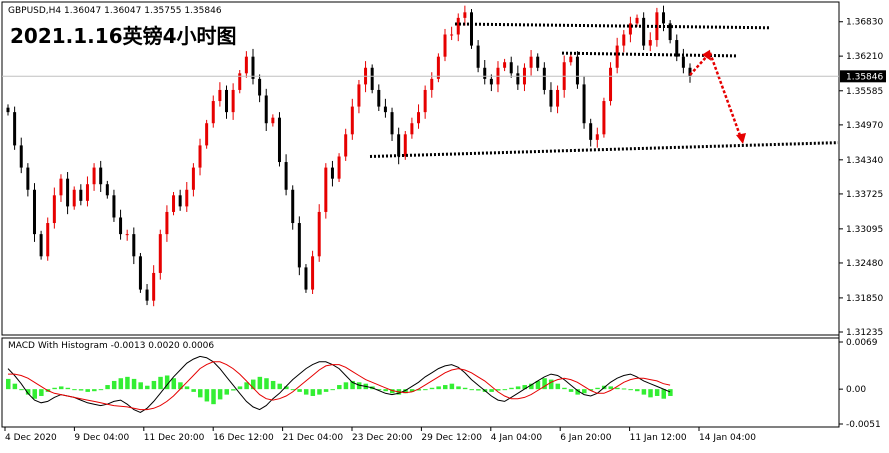 The height and width of the screenshot is (453, 889). What do you see at coordinates (864, 161) in the screenshot?
I see `price-tick-label: 1.34340` at bounding box center [864, 161].